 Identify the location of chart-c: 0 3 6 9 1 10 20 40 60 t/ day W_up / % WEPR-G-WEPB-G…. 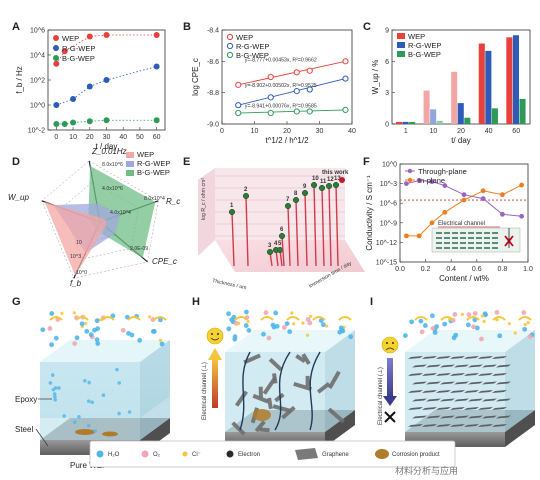
(451, 86).